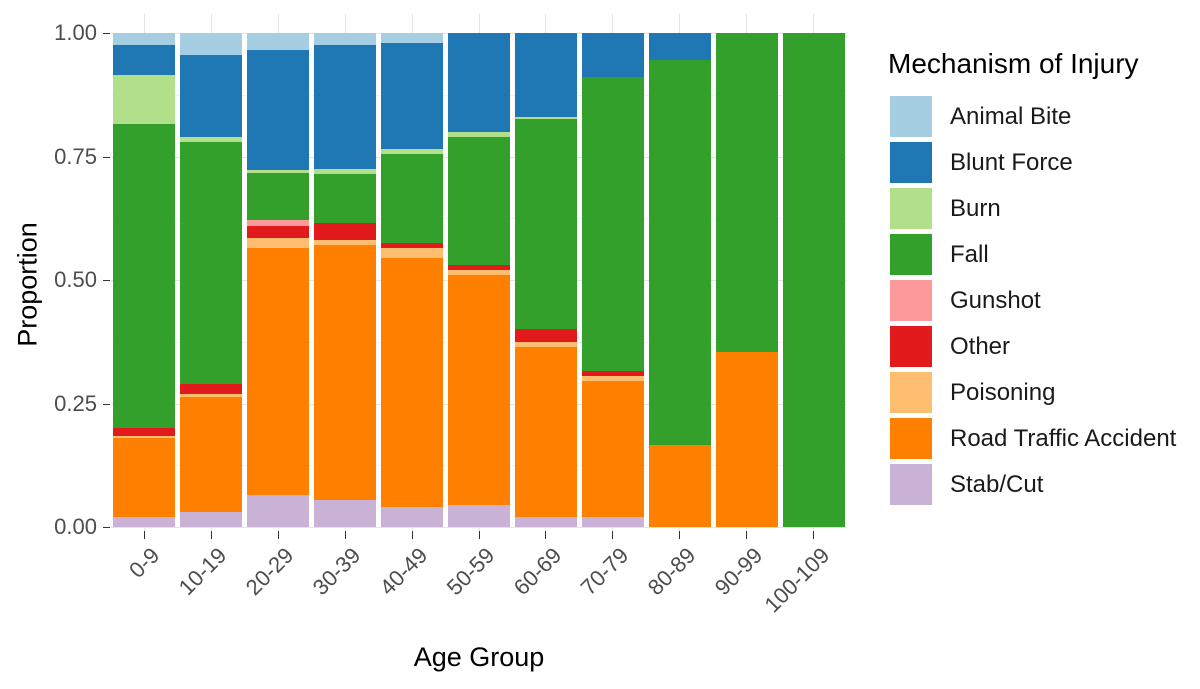 The height and width of the screenshot is (689, 1200). I want to click on legend-title: Mechanism of Injury, so click(1013, 63).